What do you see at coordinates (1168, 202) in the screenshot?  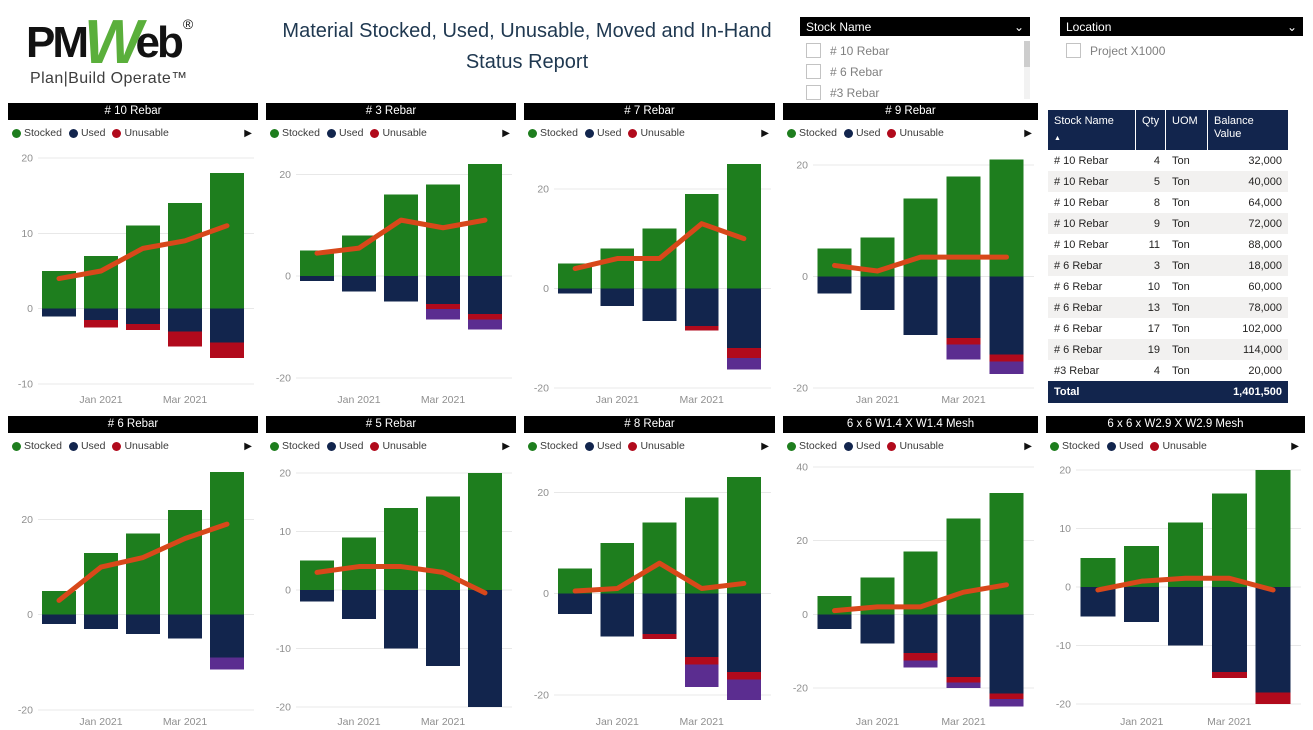 I see `table-row: # 10 Rebar 8 Ton 64,000` at bounding box center [1168, 202].